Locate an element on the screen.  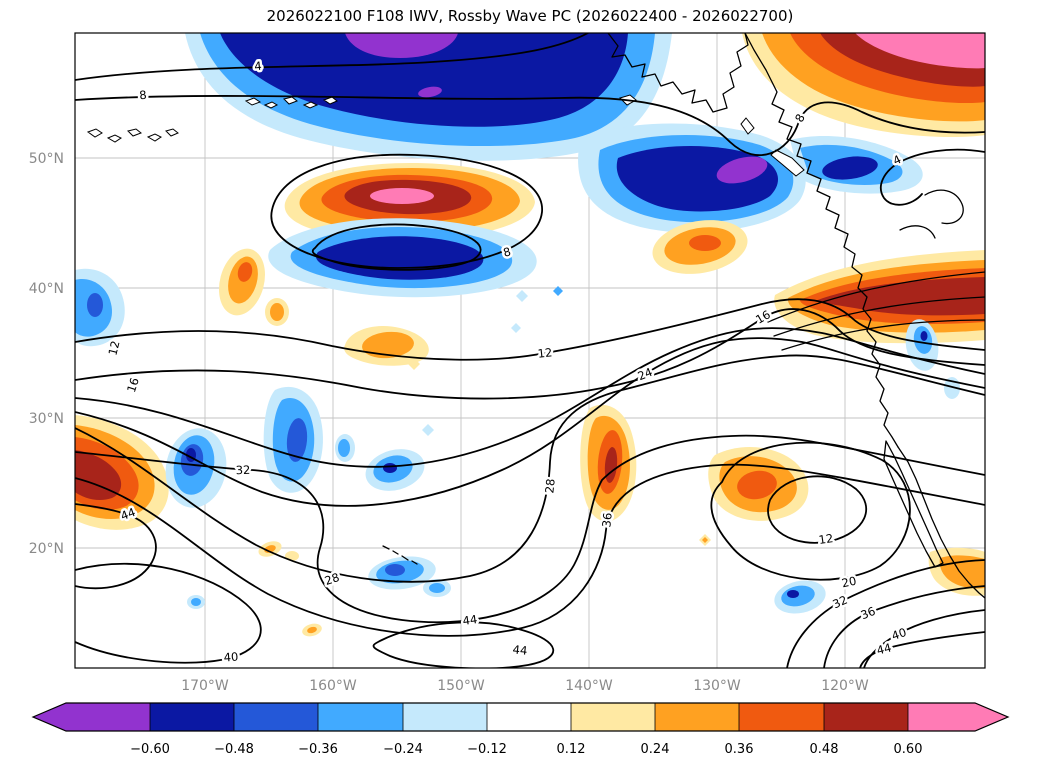
contour-label: 8 is located at coordinates (143, 95).